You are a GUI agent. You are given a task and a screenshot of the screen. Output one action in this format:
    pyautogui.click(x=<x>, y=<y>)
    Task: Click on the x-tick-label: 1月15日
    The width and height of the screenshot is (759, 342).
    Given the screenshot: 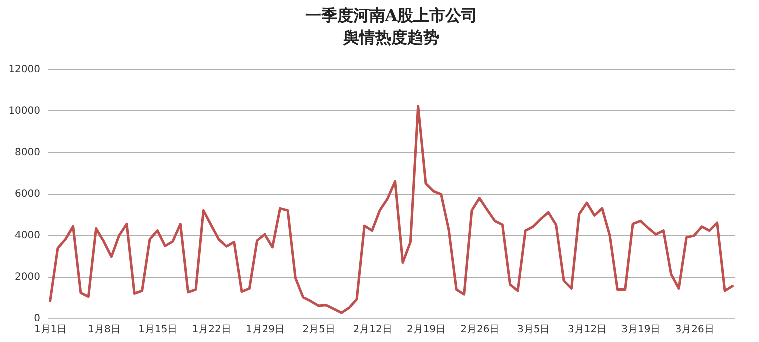 What is the action you would take?
    pyautogui.click(x=158, y=330)
    